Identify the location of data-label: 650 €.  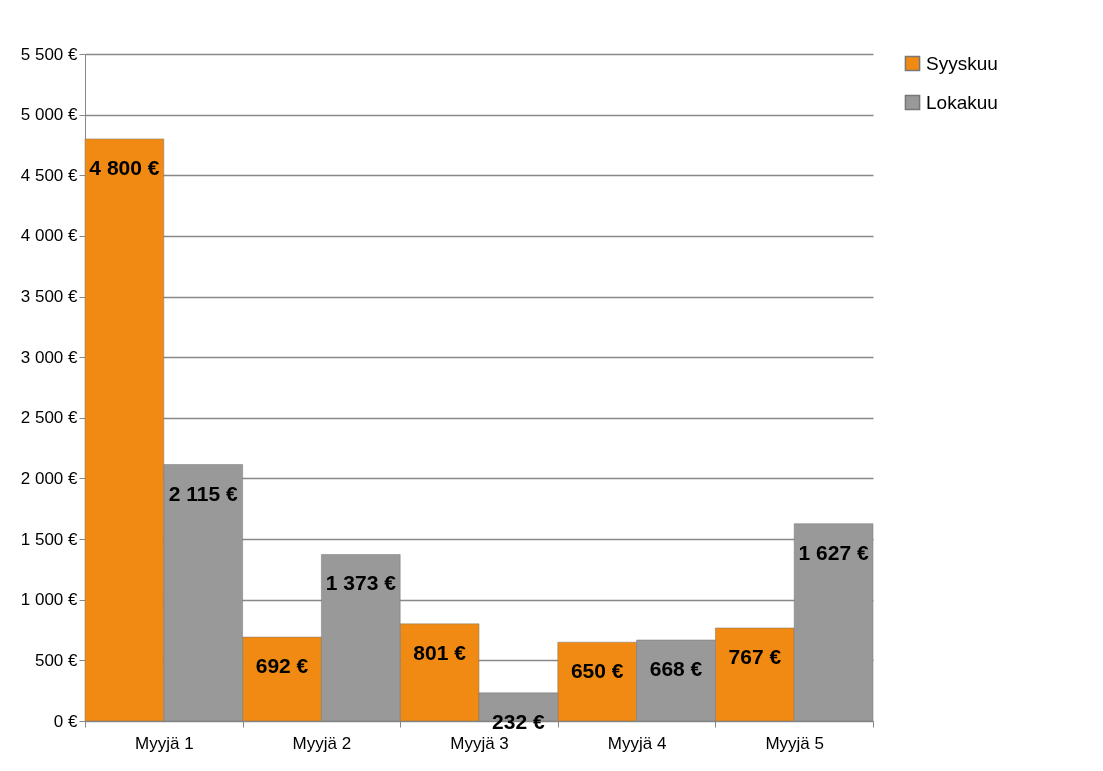
(597, 671).